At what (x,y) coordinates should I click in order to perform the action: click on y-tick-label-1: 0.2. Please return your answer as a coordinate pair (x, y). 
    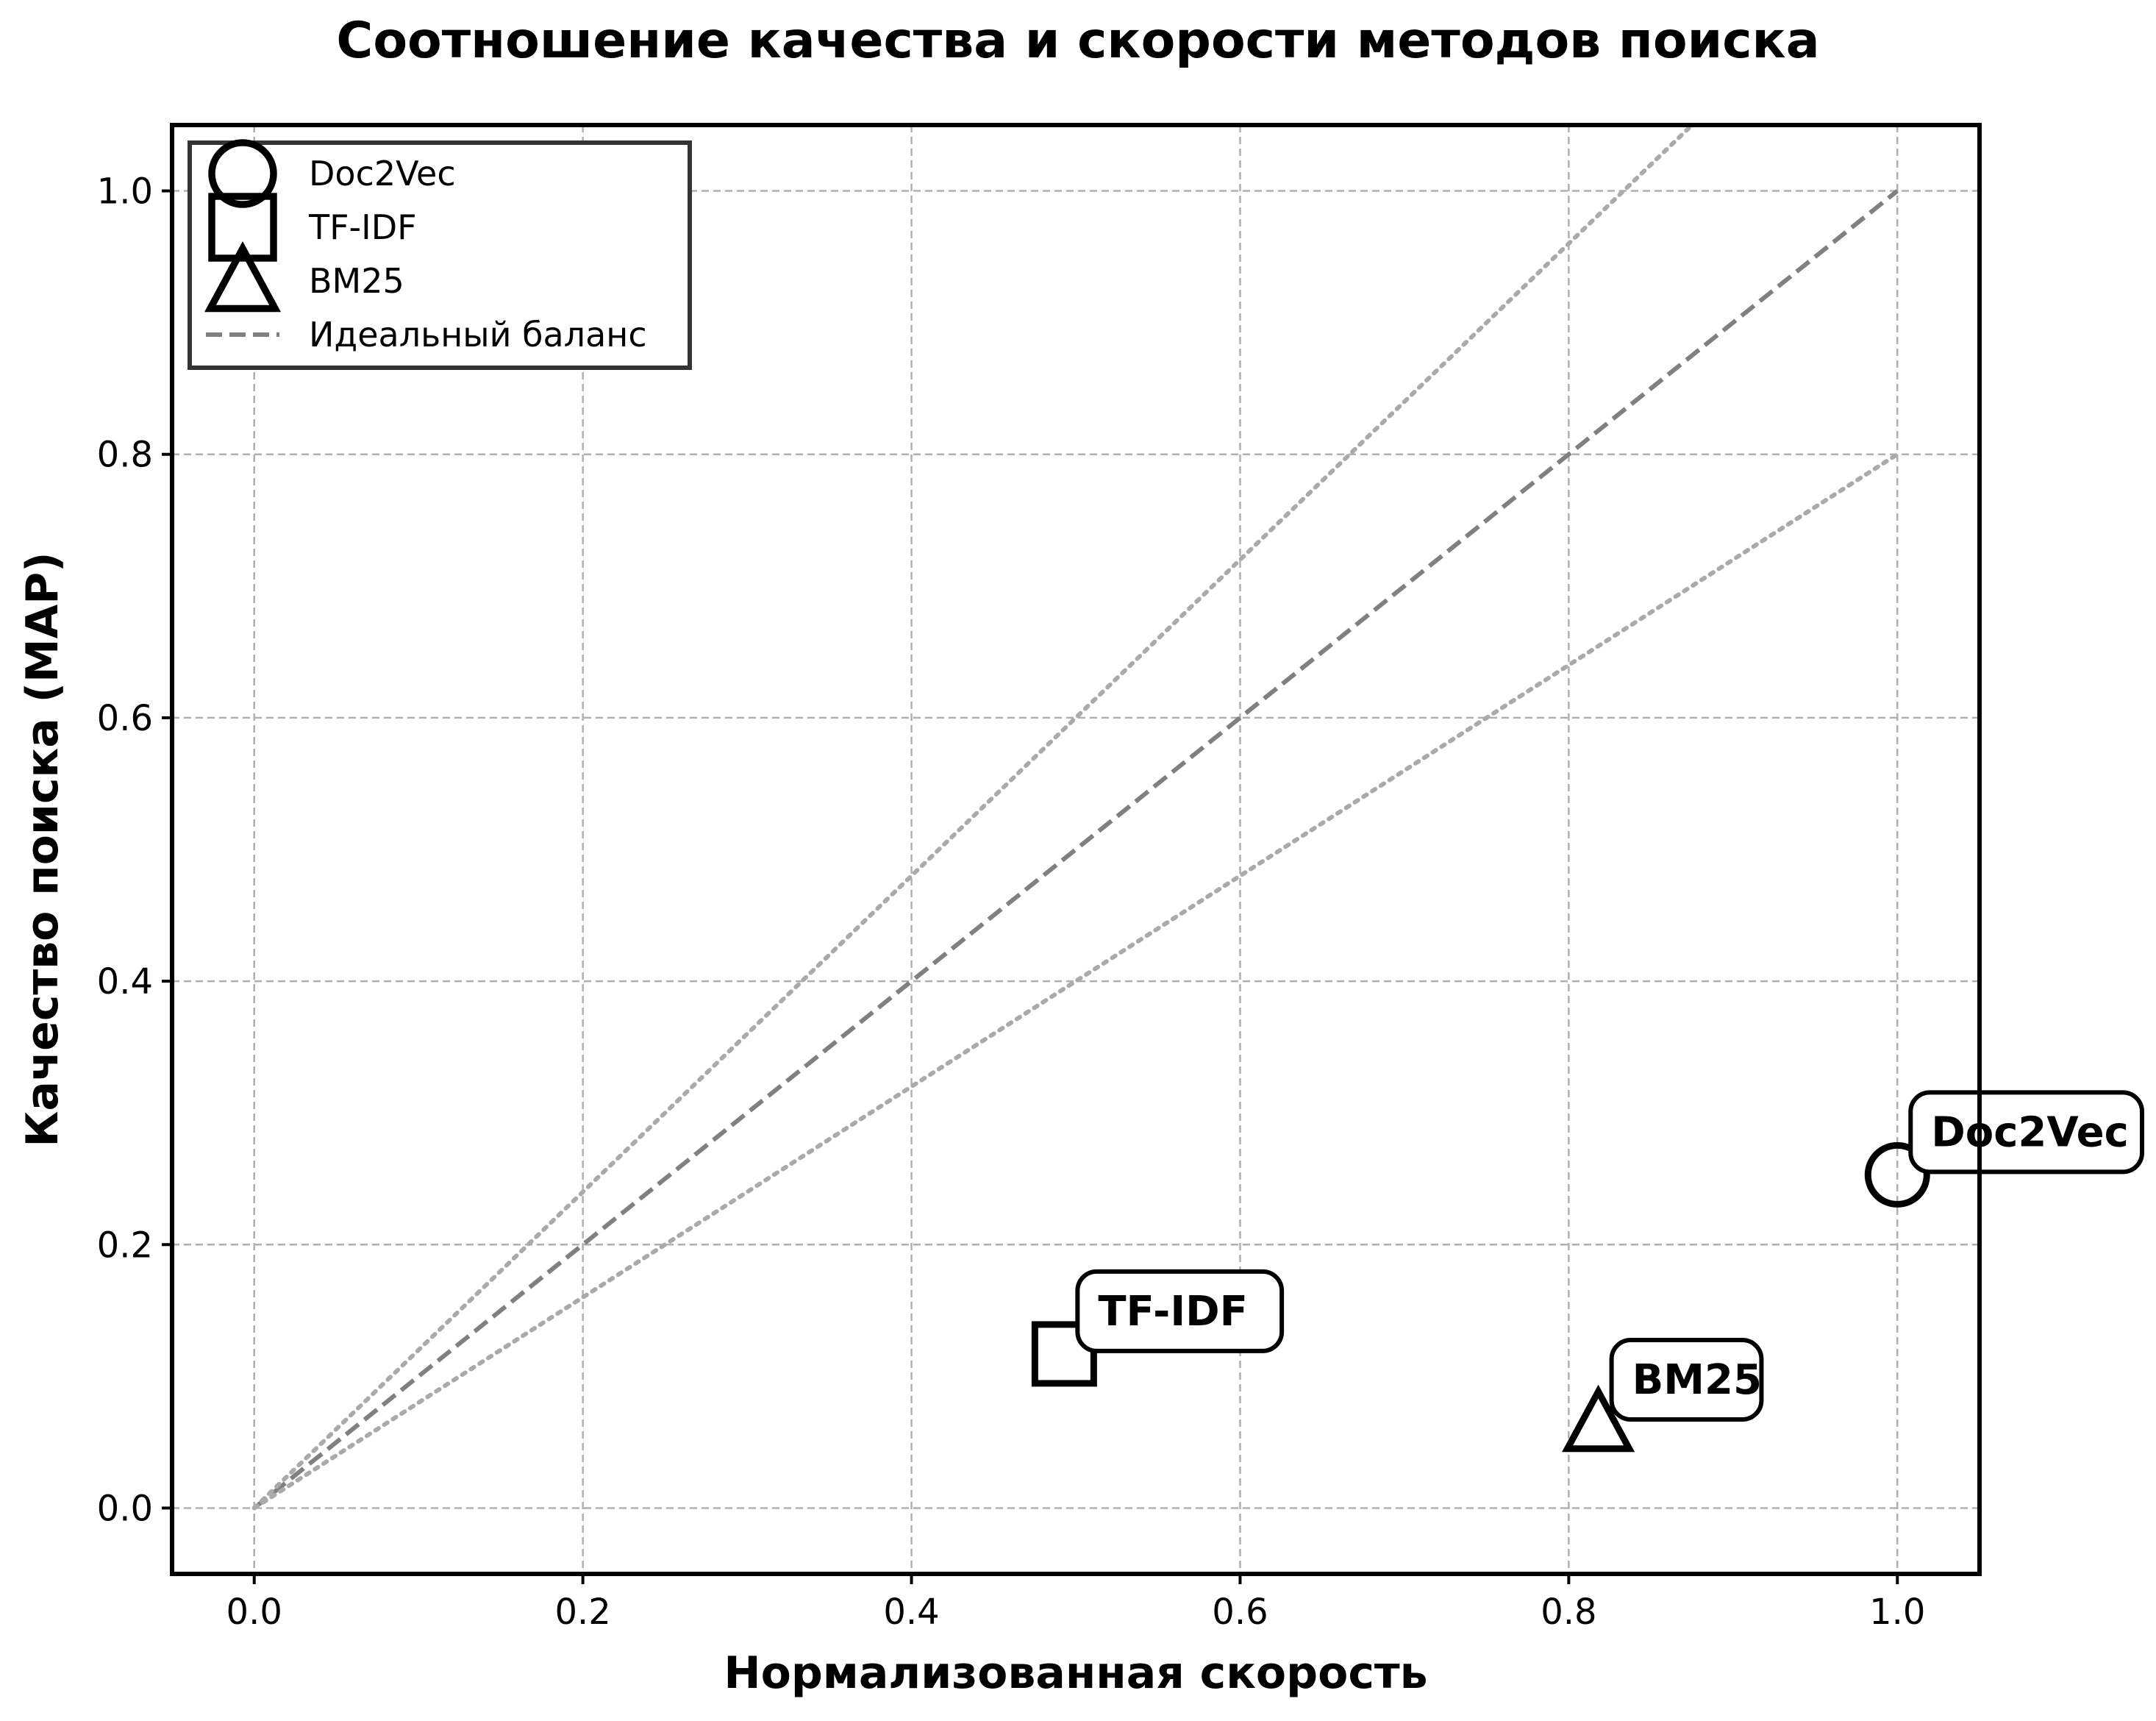
    Looking at the image, I should click on (125, 1245).